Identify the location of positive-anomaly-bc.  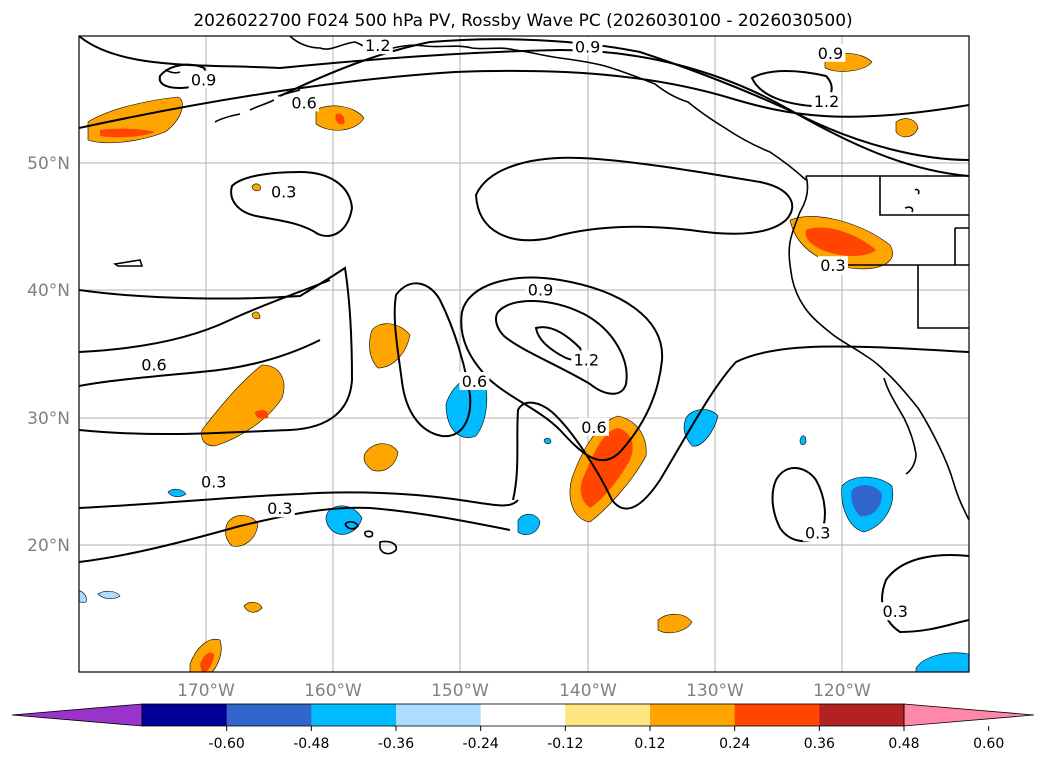
(907, 128).